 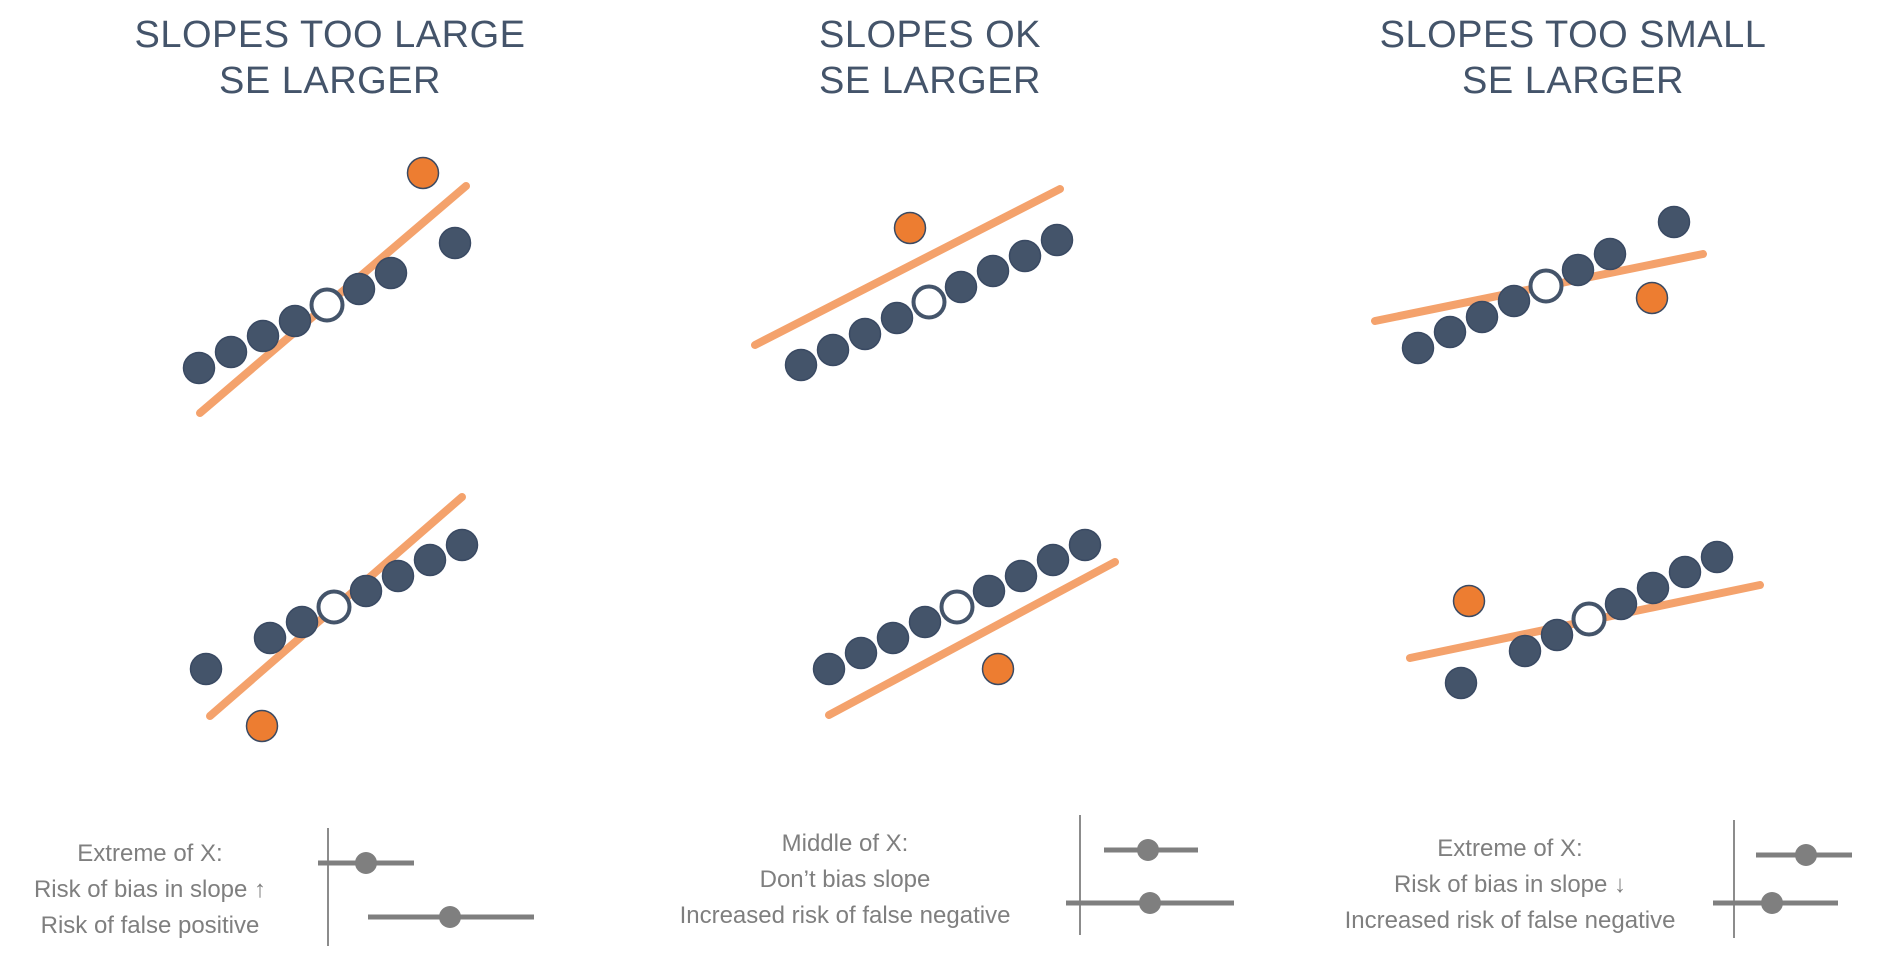 What do you see at coordinates (1573, 58) in the screenshot?
I see `title-slopes-too-small: SLOPES TOO SMALL SE LARGER` at bounding box center [1573, 58].